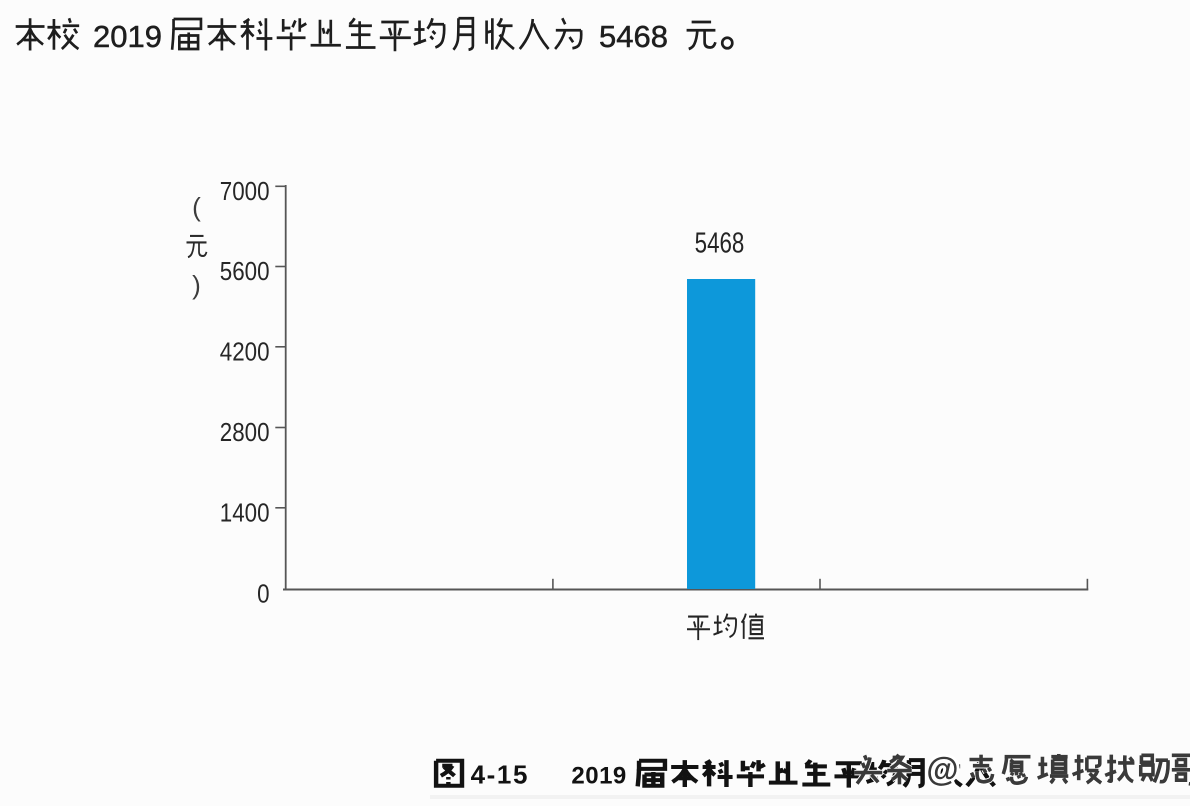  Describe the element at coordinates (500, 775) in the screenshot. I see `svg-text: 4-15` at that location.